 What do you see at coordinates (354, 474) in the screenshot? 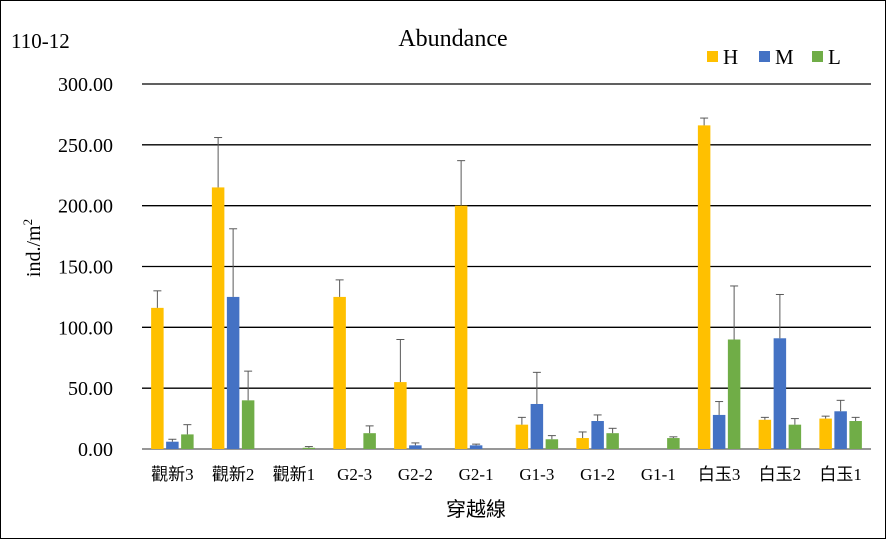
I see `x-tick-label: G2-3` at bounding box center [354, 474].